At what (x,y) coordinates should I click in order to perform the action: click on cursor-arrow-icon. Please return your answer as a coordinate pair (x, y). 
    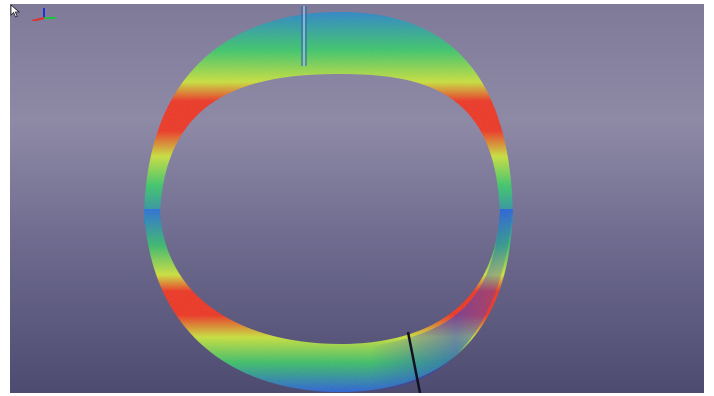
    Looking at the image, I should click on (15, 11).